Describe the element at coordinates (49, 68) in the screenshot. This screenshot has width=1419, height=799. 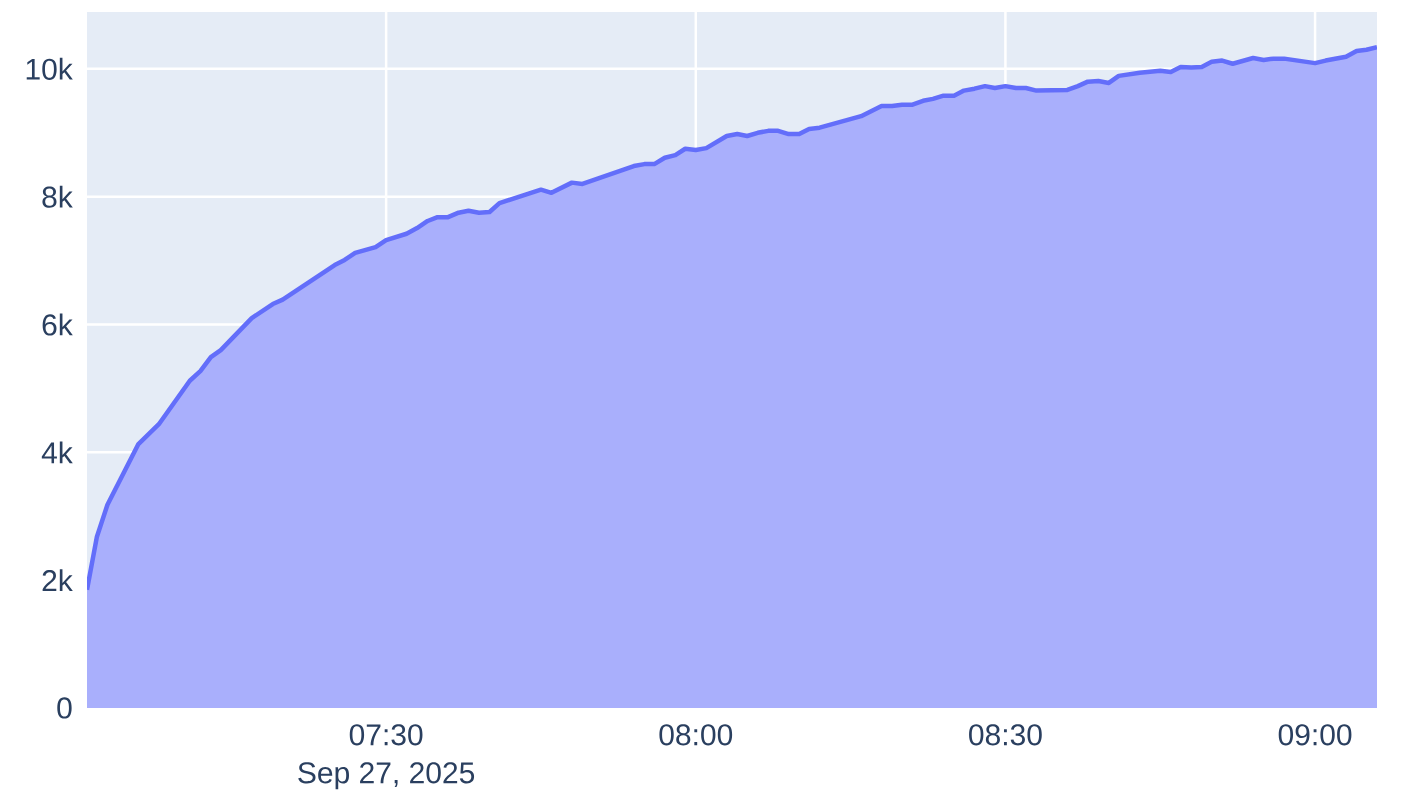
I see `y-tick-label: 10k` at that location.